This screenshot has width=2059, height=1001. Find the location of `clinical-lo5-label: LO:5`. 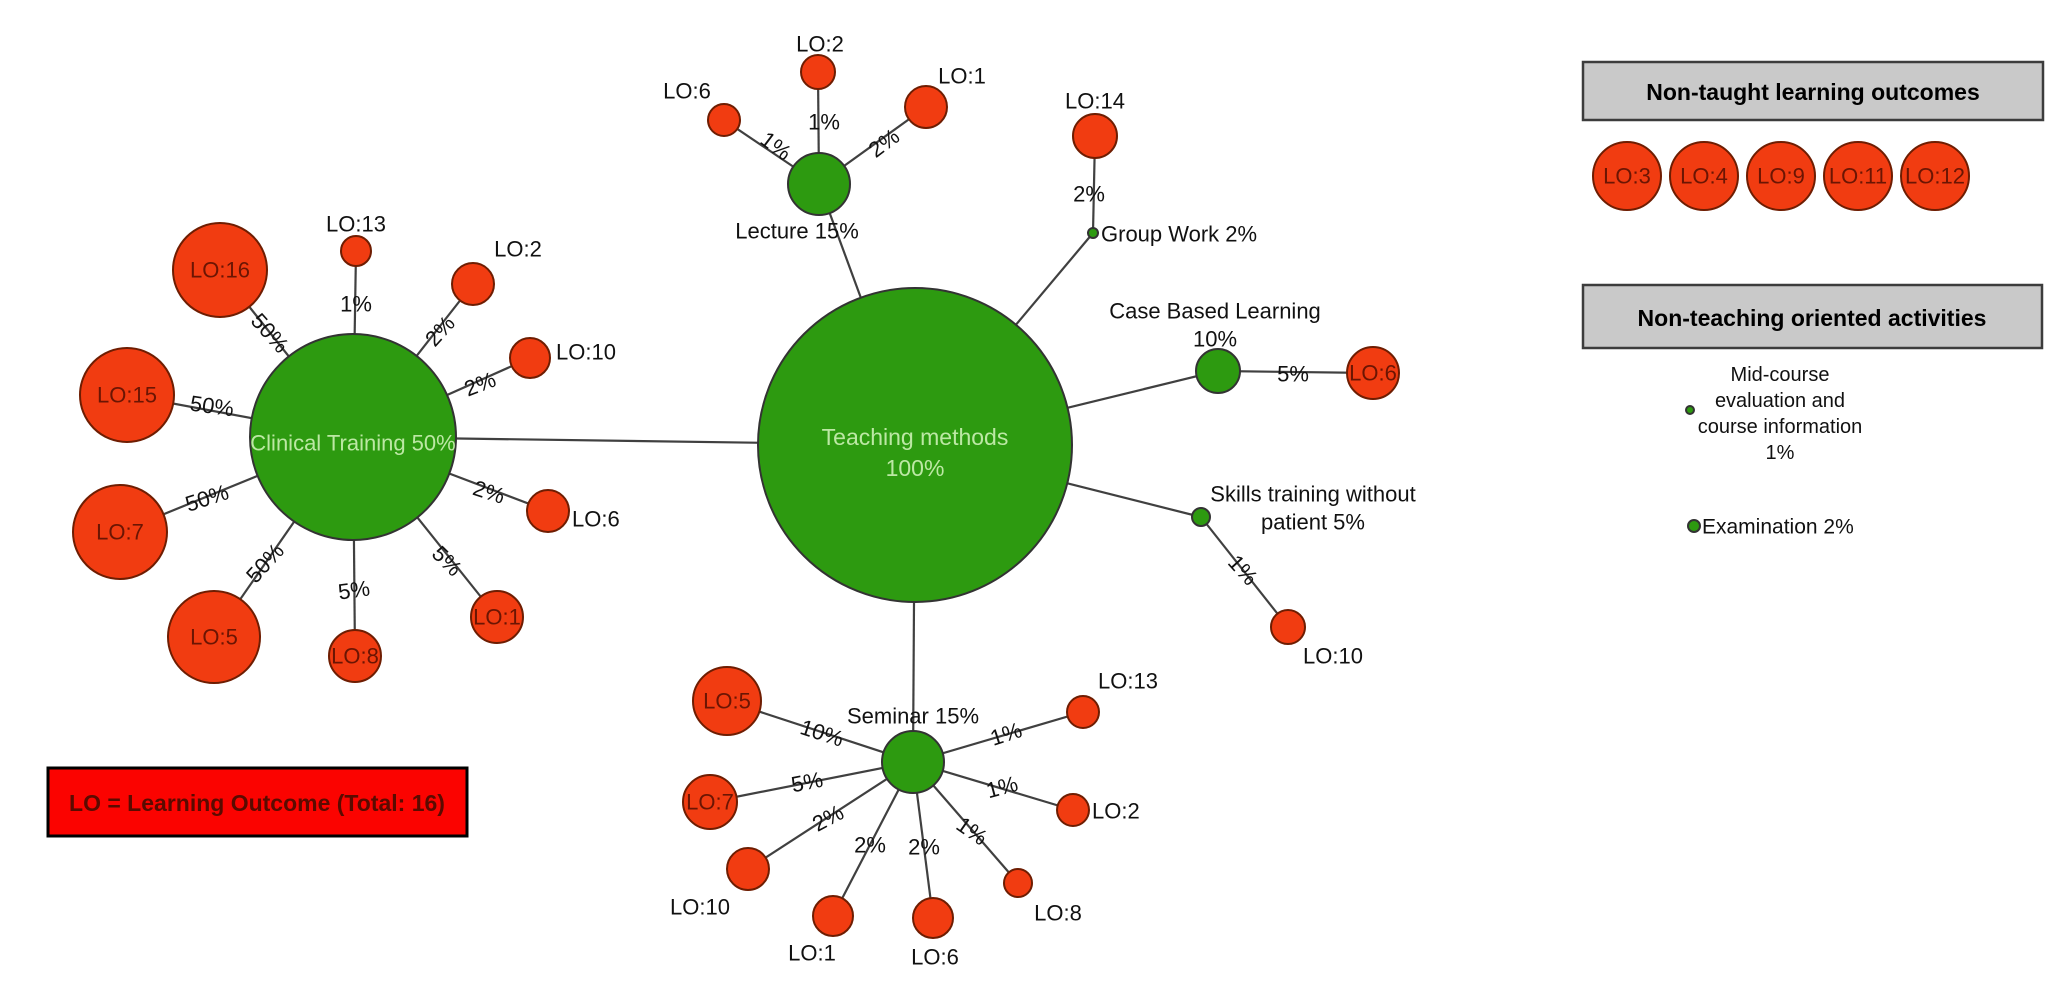

clinical-lo5-label: LO:5 is located at coordinates (214, 637).